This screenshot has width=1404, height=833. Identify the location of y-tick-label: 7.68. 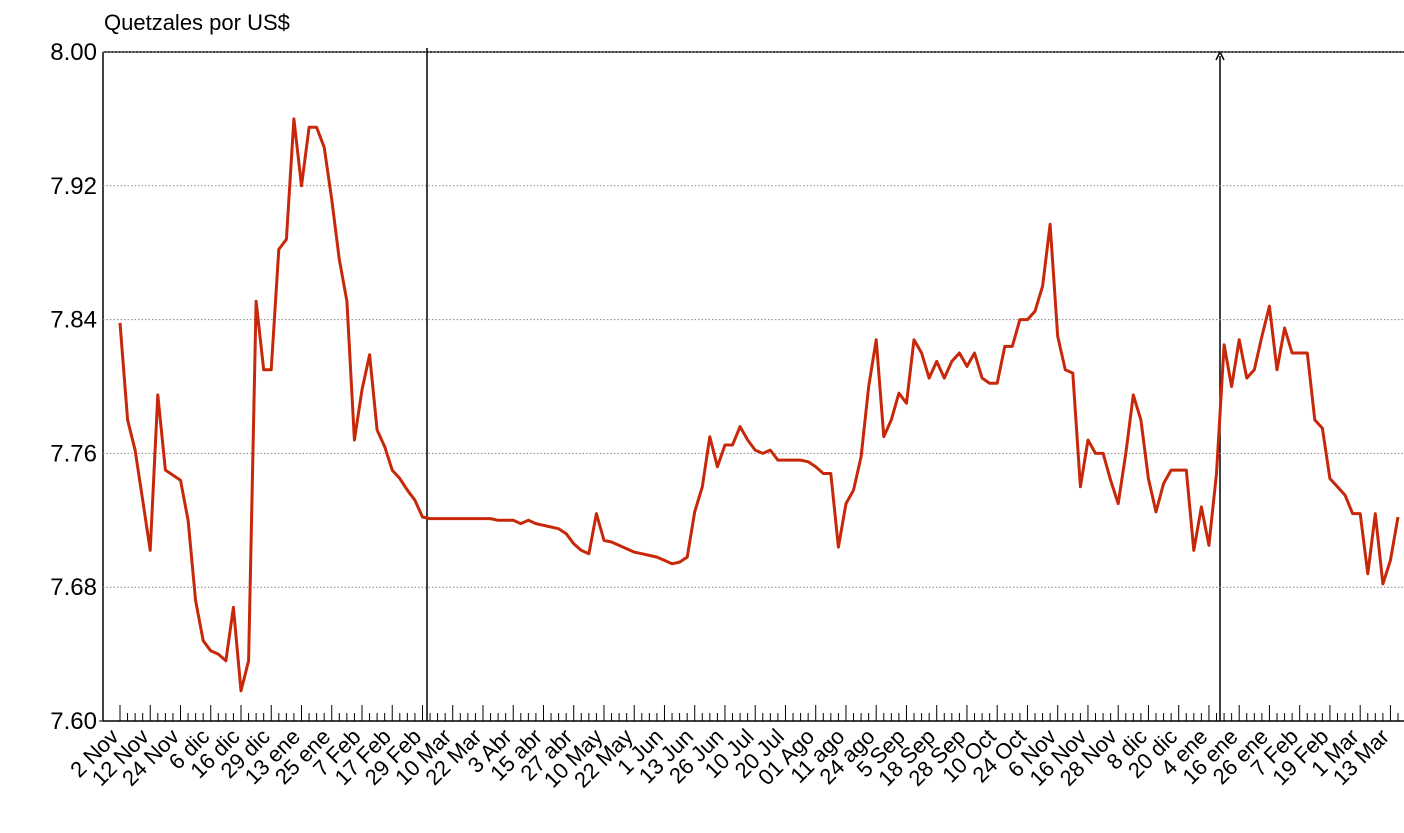
(73, 587).